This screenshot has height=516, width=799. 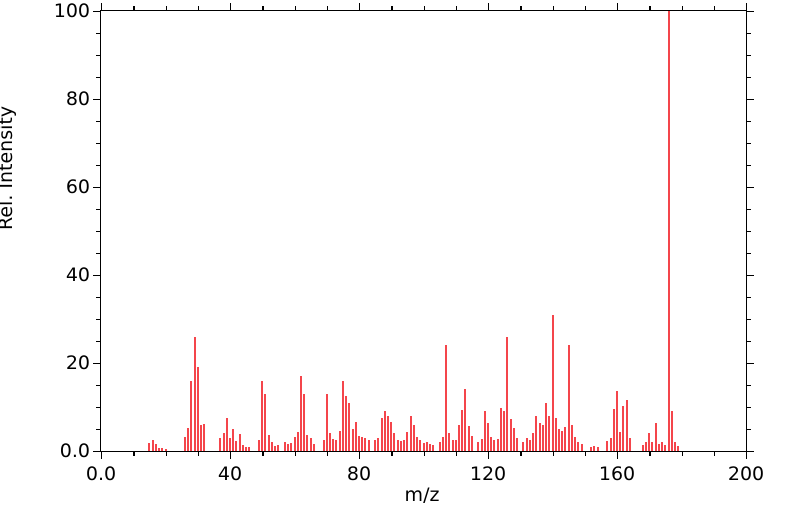 I want to click on y-tick-label: 20, so click(x=77, y=363).